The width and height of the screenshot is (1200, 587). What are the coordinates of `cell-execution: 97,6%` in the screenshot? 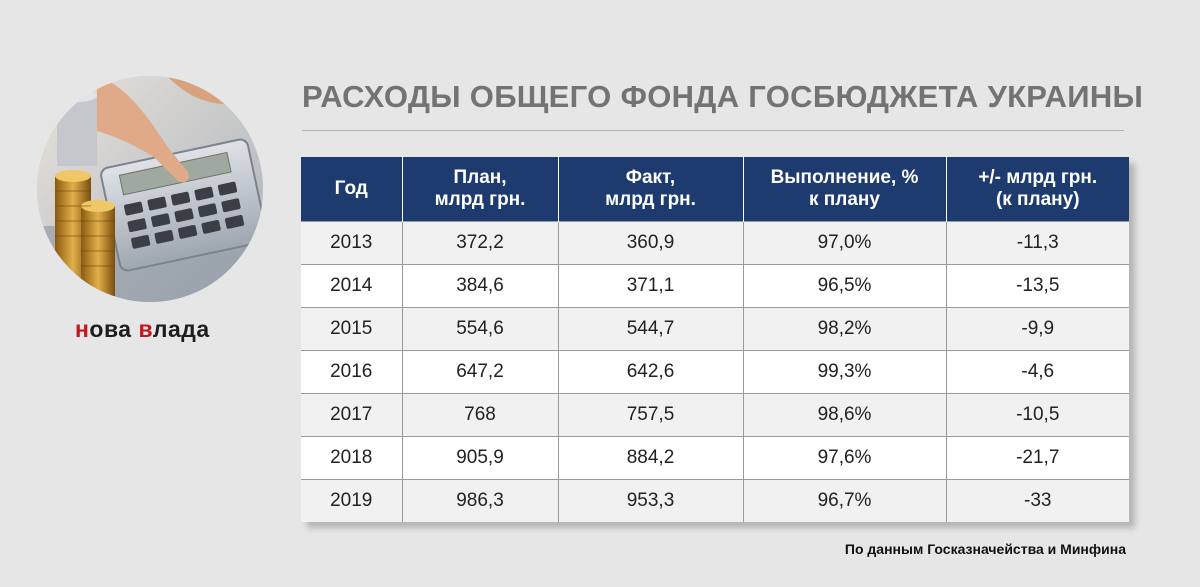 It's located at (844, 458).